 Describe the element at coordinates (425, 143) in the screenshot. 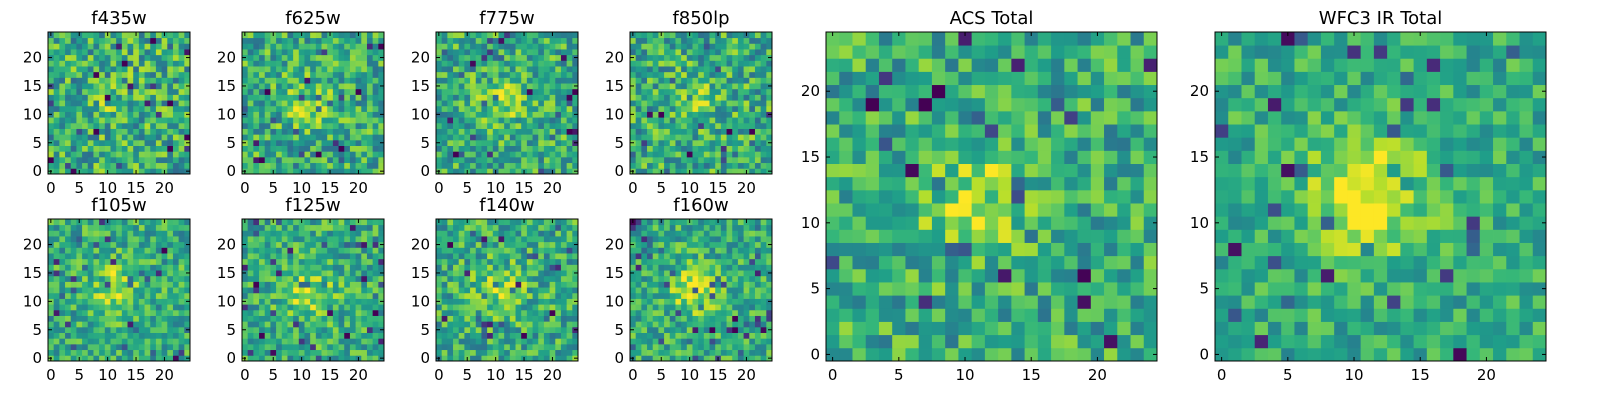

I see `y-tick-label: 5` at that location.